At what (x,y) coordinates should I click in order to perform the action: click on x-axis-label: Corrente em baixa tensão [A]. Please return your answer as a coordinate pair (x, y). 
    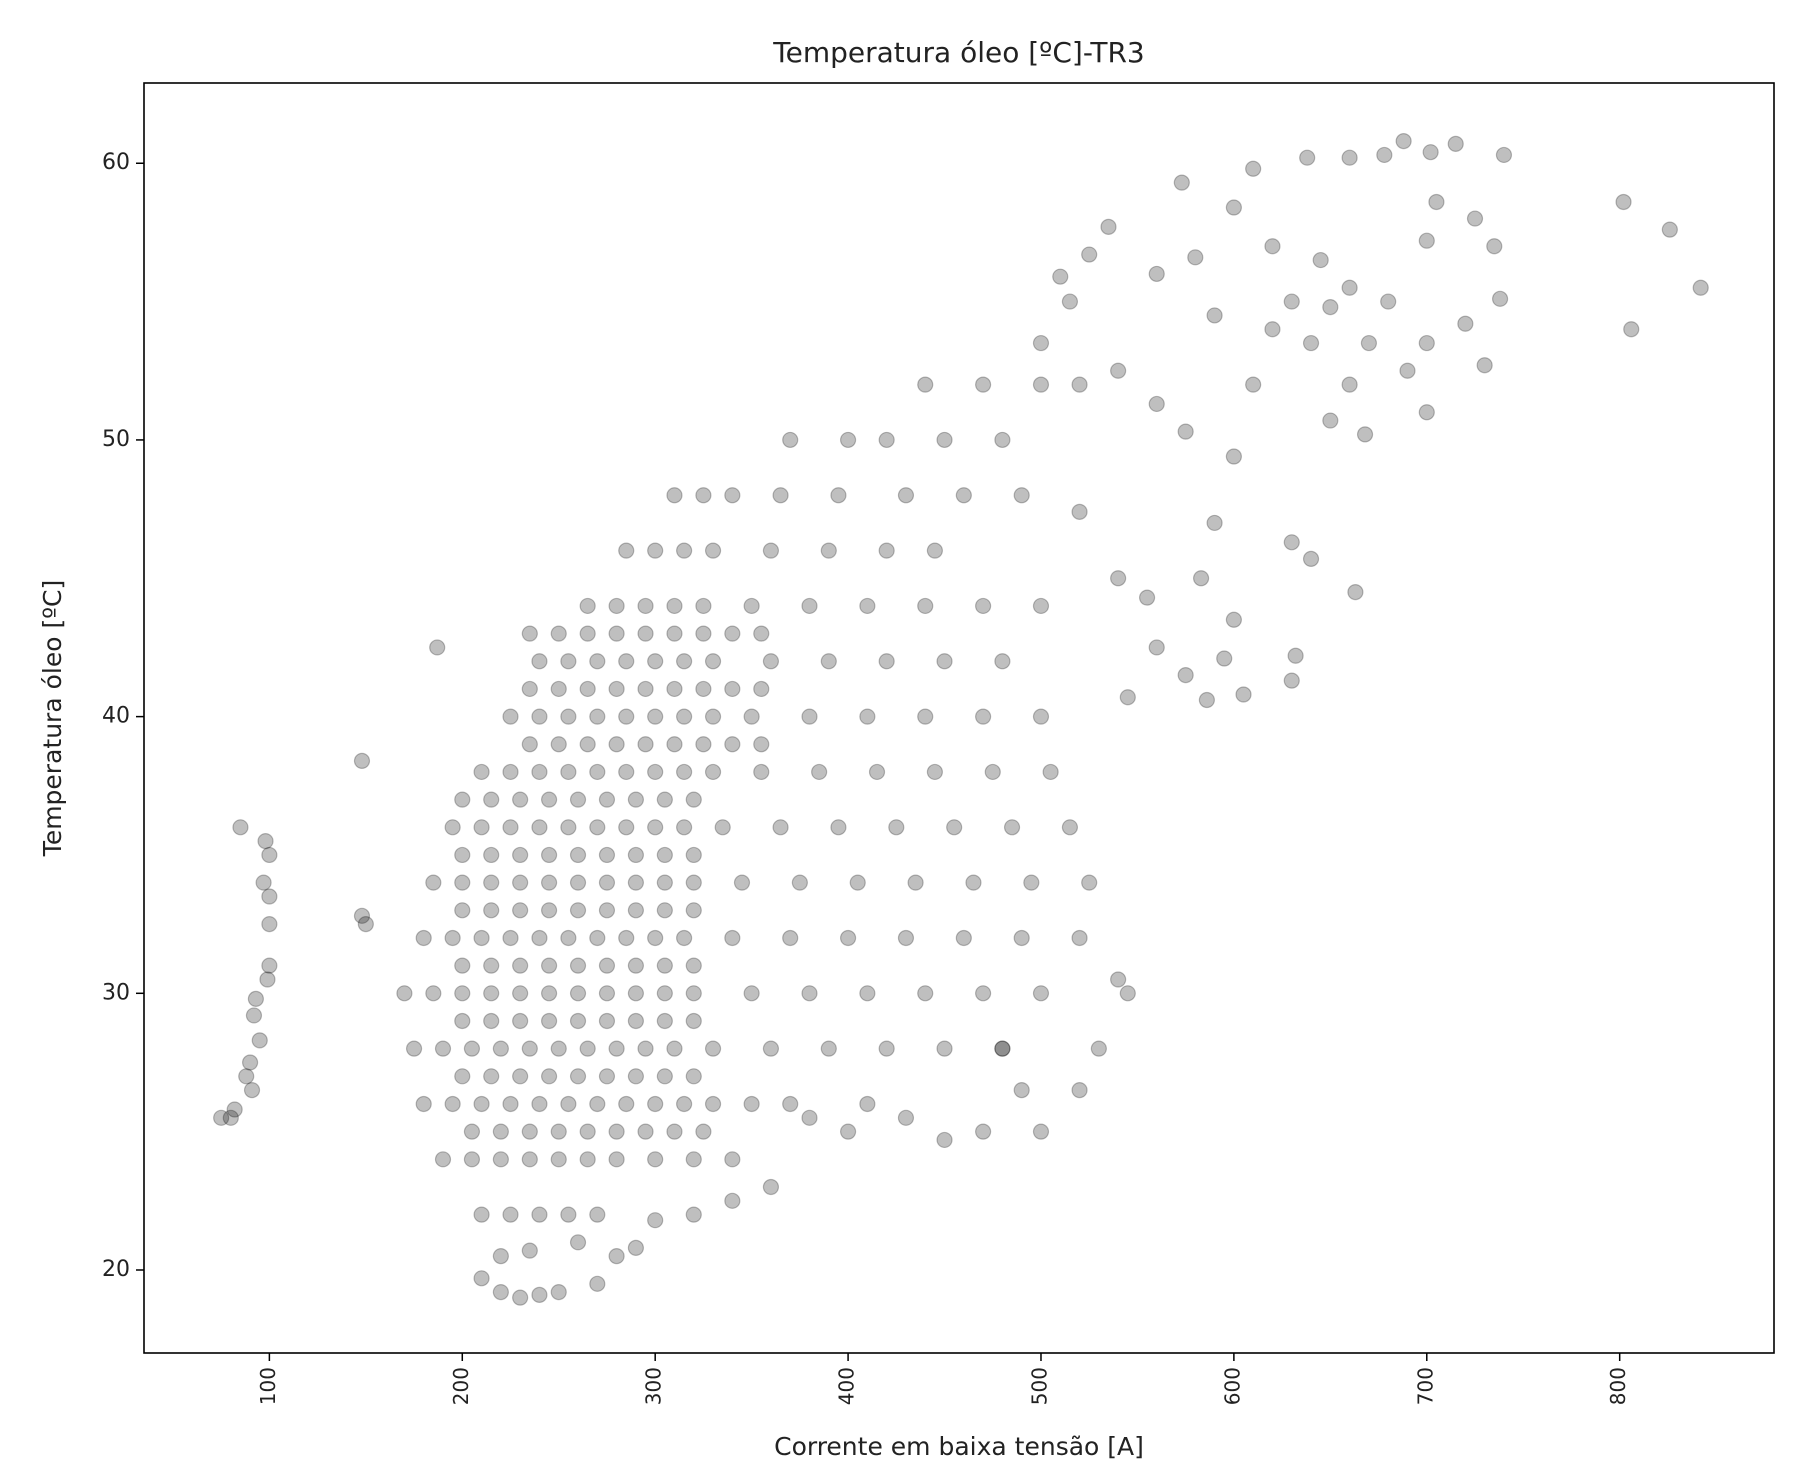
    Looking at the image, I should click on (959, 1446).